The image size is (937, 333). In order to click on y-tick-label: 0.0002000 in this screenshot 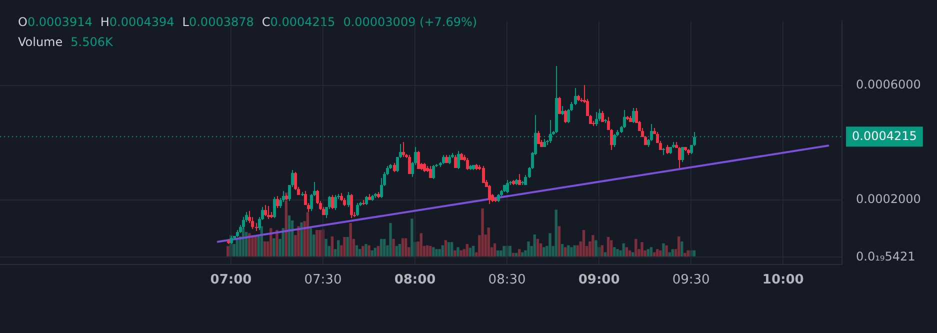, I will do `click(888, 199)`.